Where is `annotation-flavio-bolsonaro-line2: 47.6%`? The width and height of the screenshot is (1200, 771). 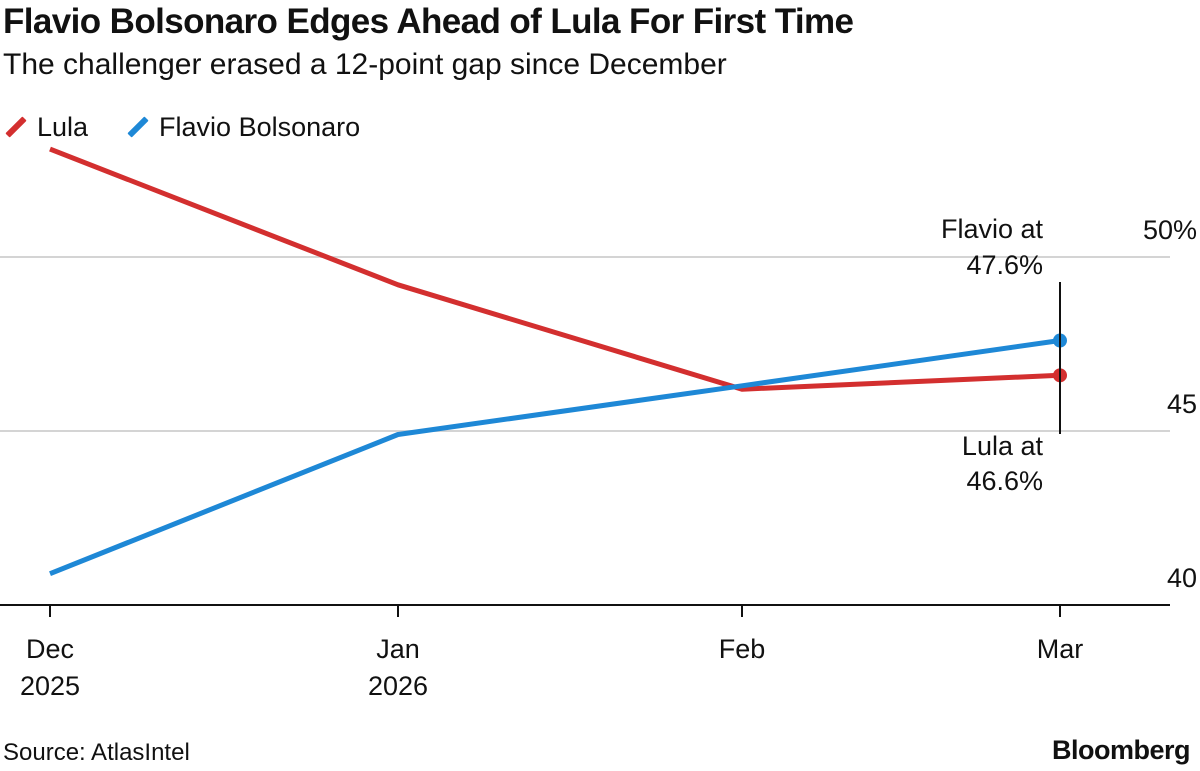
annotation-flavio-bolsonaro-line2: 47.6% is located at coordinates (1004, 265).